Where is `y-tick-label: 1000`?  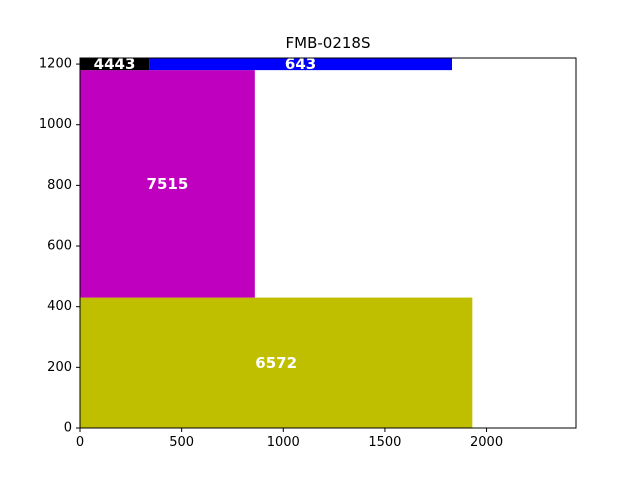 y-tick-label: 1000 is located at coordinates (55, 124).